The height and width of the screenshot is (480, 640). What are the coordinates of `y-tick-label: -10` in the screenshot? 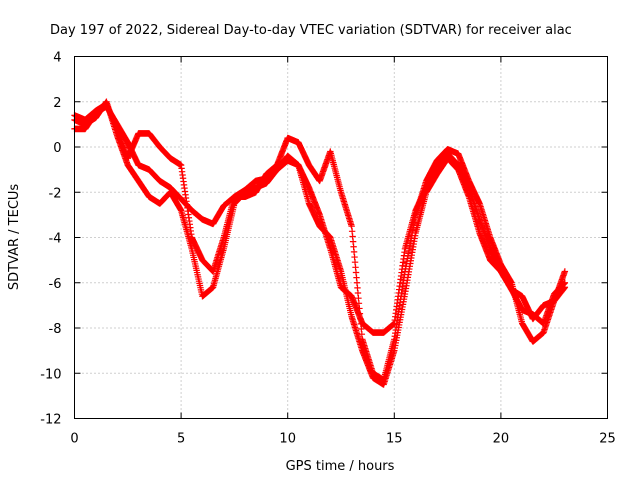 It's located at (50, 374).